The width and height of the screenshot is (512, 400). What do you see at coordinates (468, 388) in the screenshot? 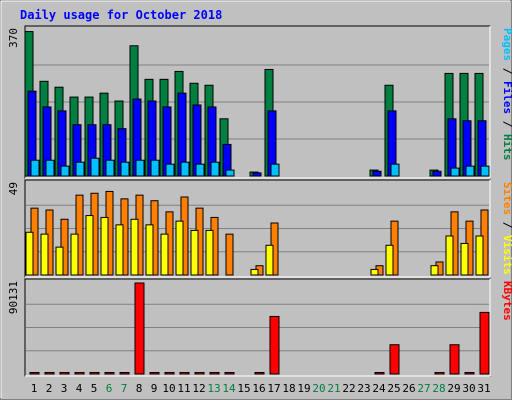
I see `x-tick-label-day-30: 30` at bounding box center [468, 388].